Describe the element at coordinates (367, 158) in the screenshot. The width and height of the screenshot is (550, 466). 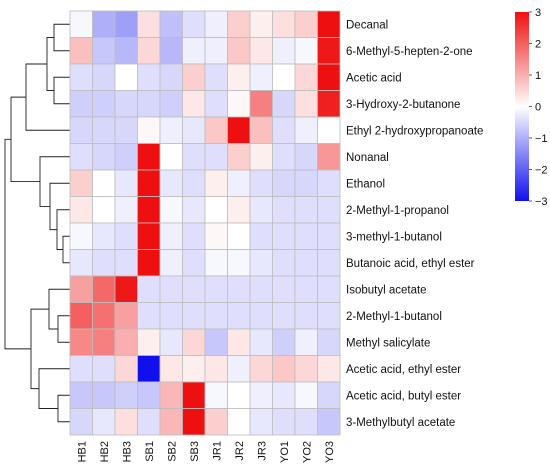
I see `row-label: Nonanal` at that location.